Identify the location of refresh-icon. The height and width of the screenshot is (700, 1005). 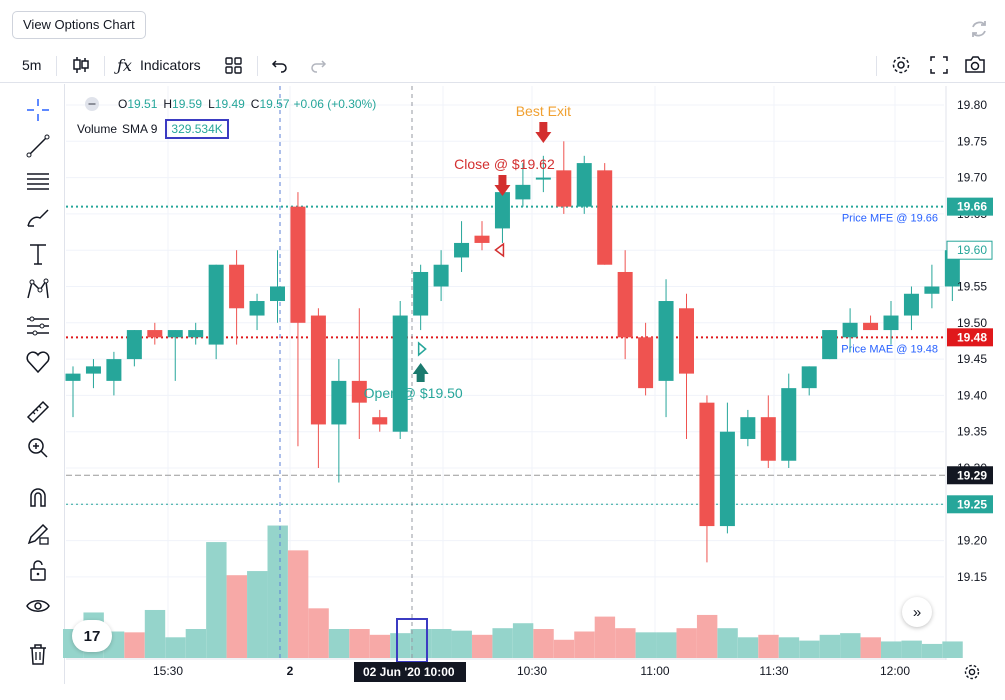
(979, 29).